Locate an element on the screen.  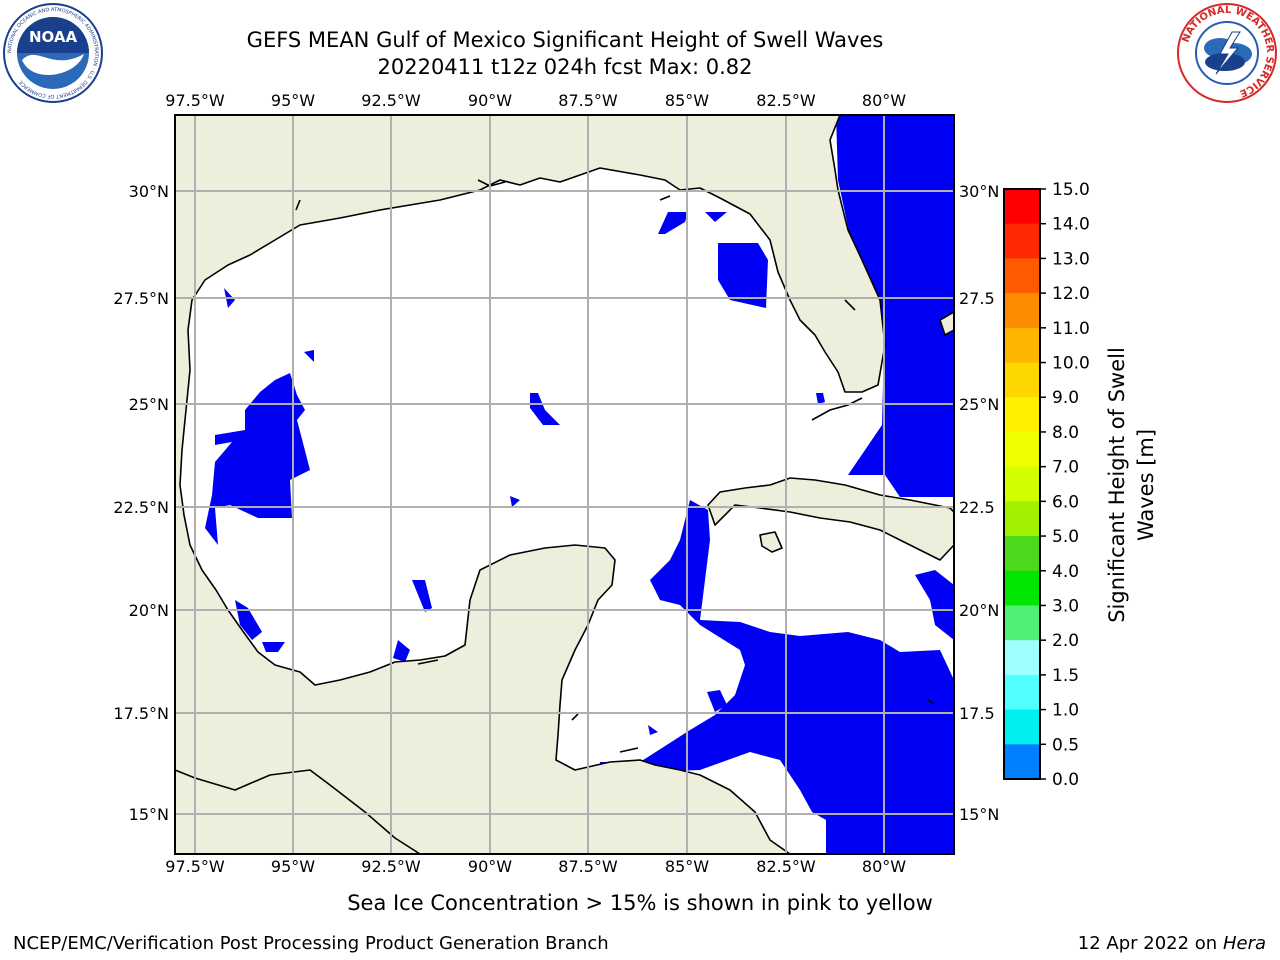
swell-region-caribbean is located at coordinates (777, 677).